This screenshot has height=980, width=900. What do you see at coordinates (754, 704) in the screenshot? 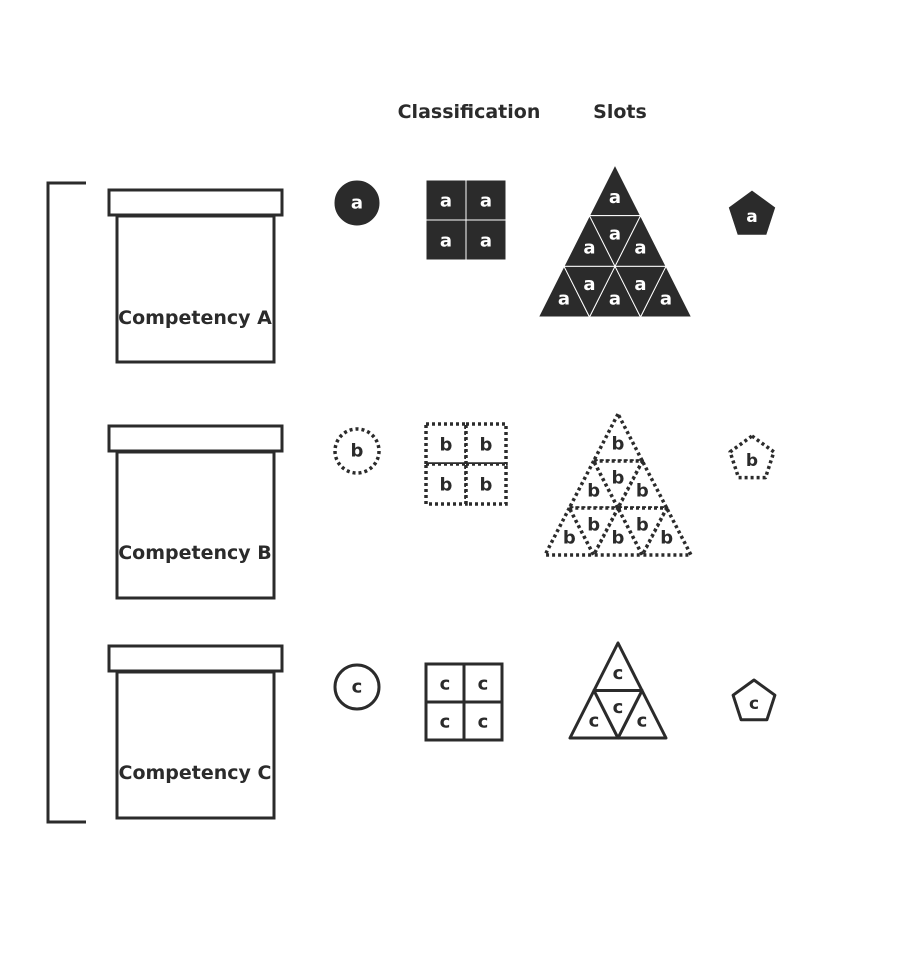
I see `pentagon-letter: c` at bounding box center [754, 704].